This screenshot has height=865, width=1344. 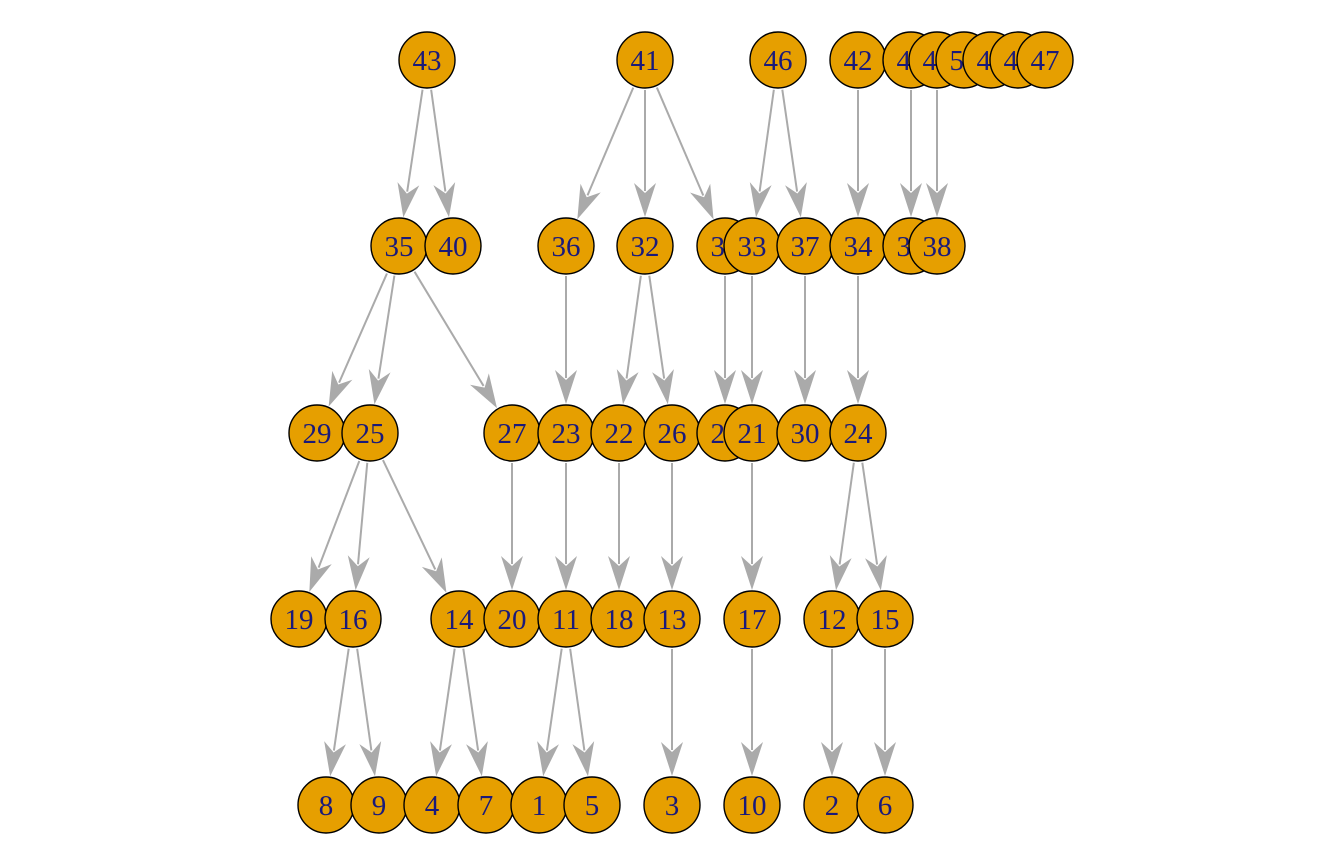 I want to click on node-10: 10, so click(x=752, y=805).